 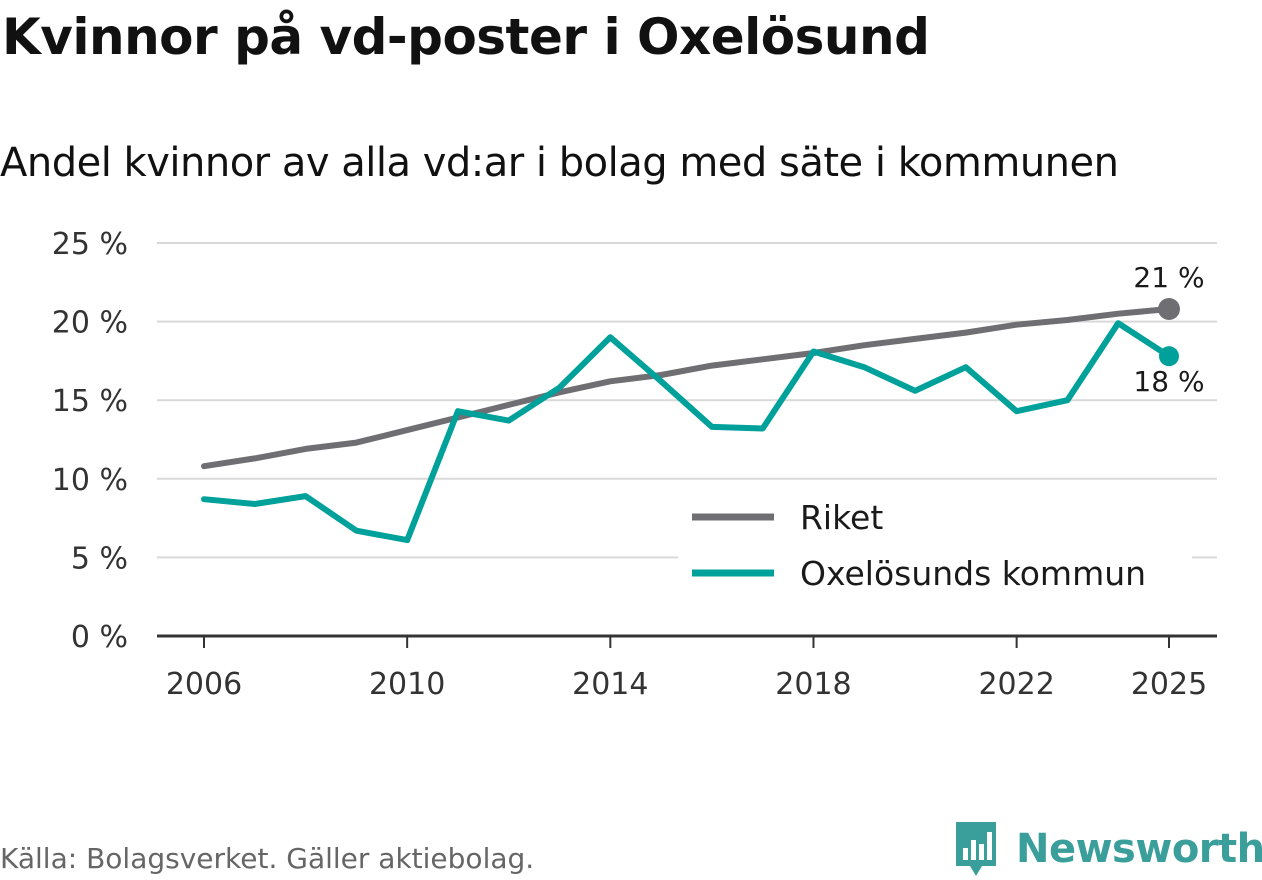 I want to click on x-tick-label: 2014, so click(x=610, y=684).